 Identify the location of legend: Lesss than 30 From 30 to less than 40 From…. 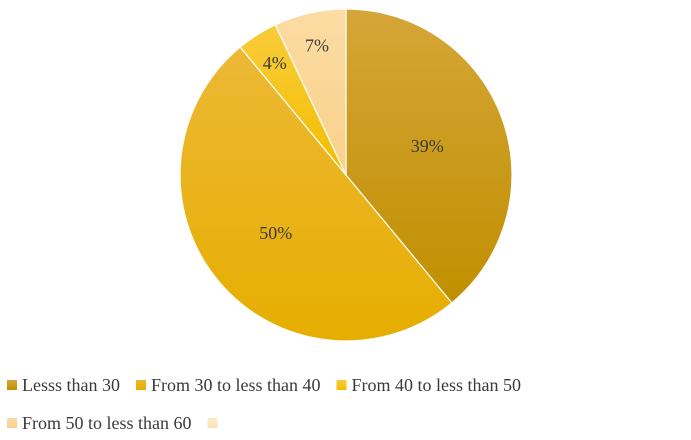
(264, 404).